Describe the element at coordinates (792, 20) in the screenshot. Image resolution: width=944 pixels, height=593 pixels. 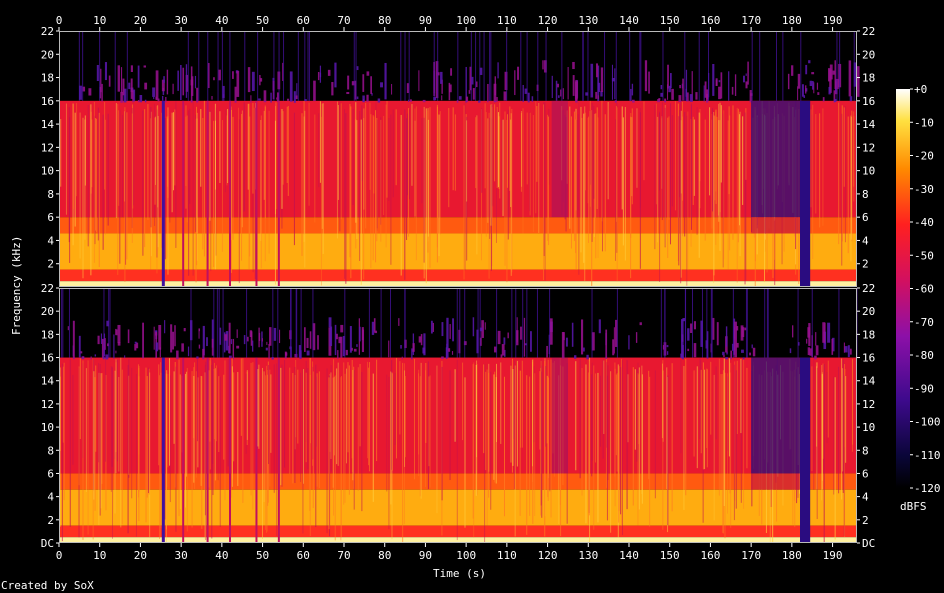
I see `x-tick-label-top: 180` at that location.